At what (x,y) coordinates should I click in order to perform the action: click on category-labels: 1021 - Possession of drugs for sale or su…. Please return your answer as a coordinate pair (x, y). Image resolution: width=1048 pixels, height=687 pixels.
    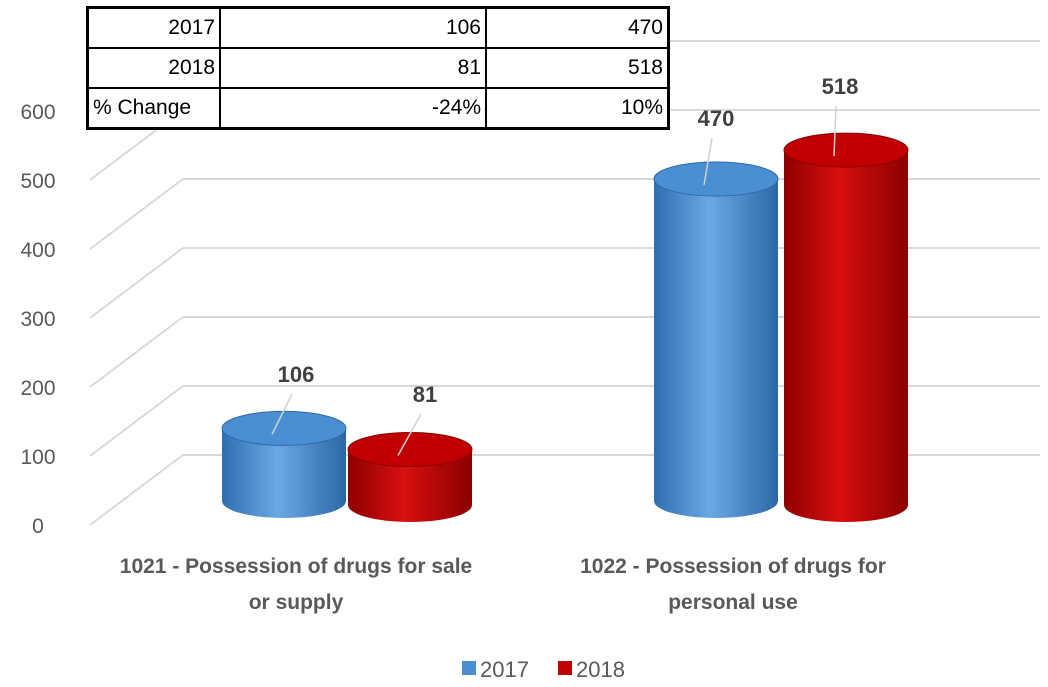
    Looking at the image, I should click on (503, 584).